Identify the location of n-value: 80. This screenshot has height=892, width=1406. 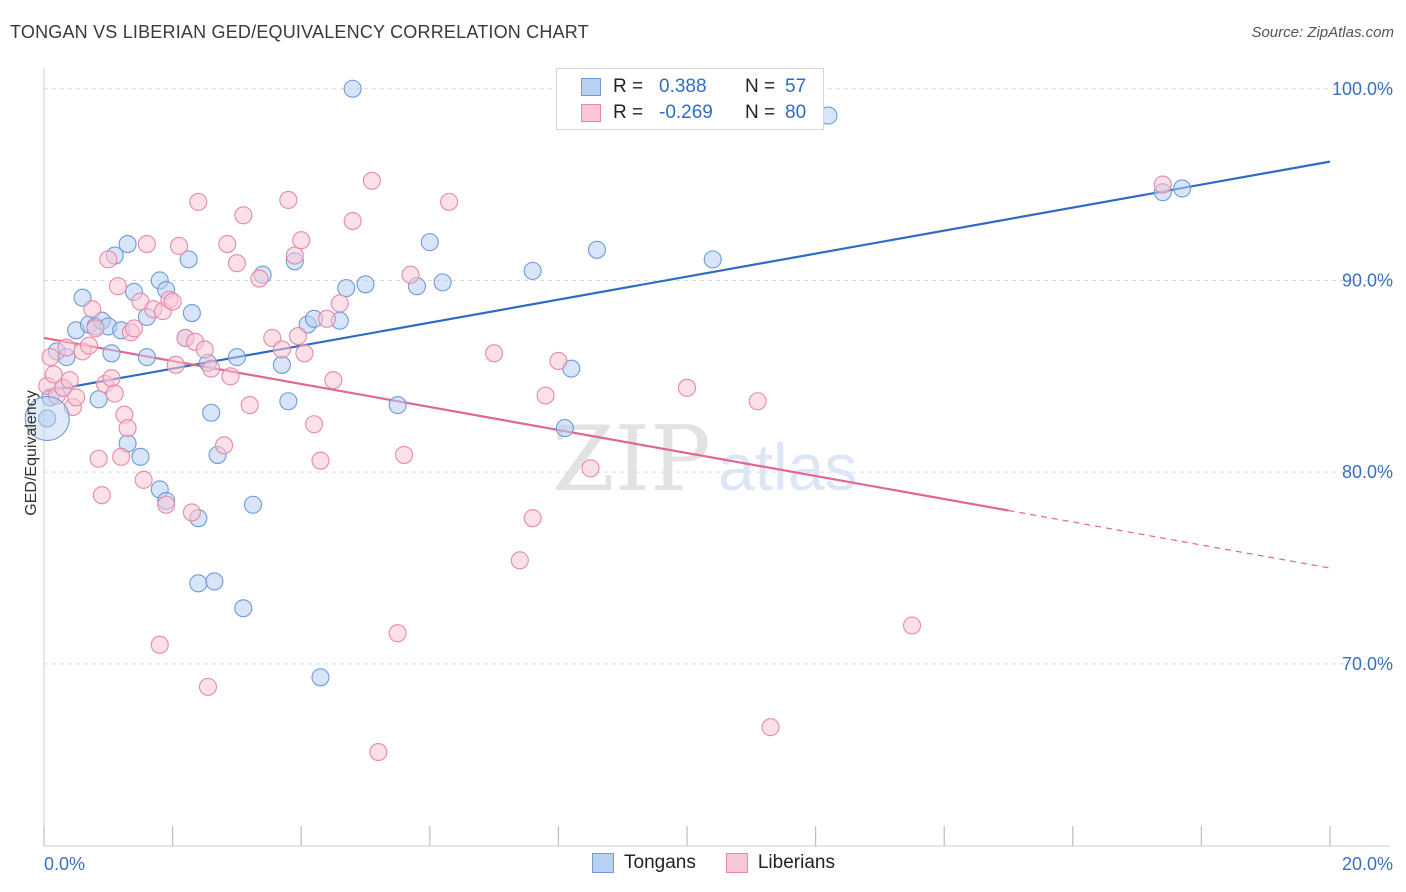
(796, 112).